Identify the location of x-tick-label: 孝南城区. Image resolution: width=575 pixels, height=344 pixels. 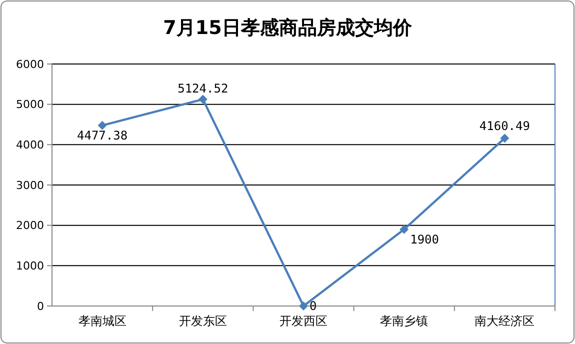
(102, 321).